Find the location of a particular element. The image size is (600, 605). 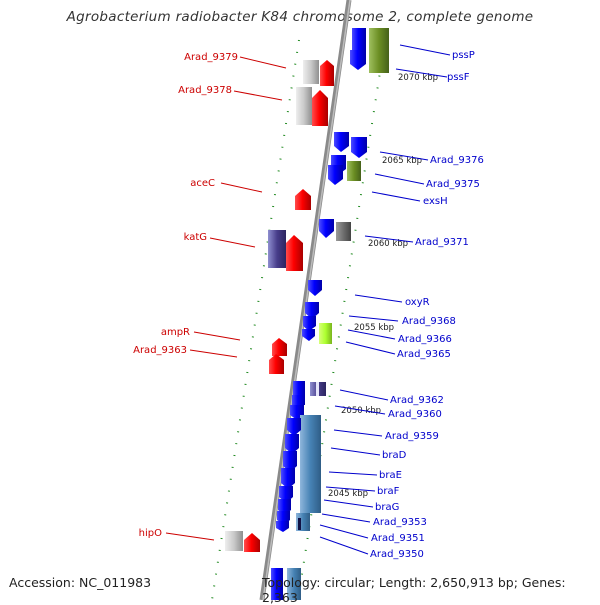

gene-label-pssf: pssF is located at coordinates (458, 77).